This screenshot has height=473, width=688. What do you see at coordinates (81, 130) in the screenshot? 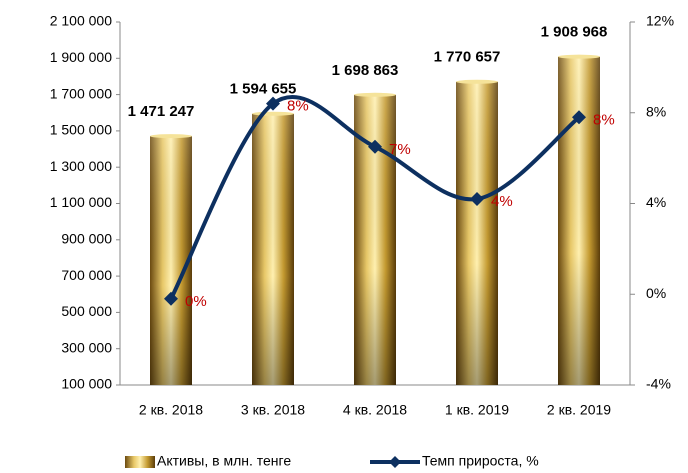
I see `y-tick-label: 1 500 000` at bounding box center [81, 130].